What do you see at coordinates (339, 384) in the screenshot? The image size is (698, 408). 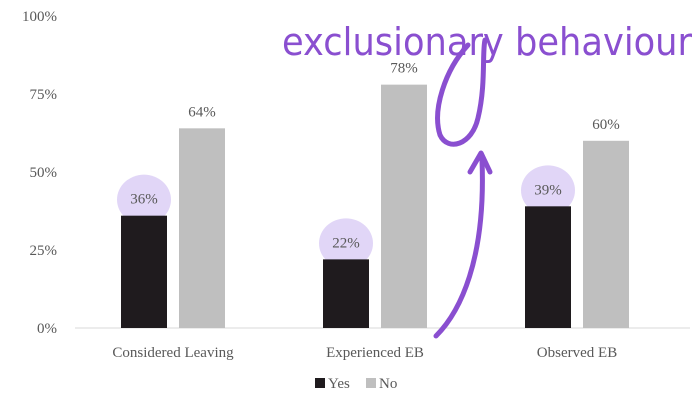 I see `legend-label: Yes` at bounding box center [339, 384].